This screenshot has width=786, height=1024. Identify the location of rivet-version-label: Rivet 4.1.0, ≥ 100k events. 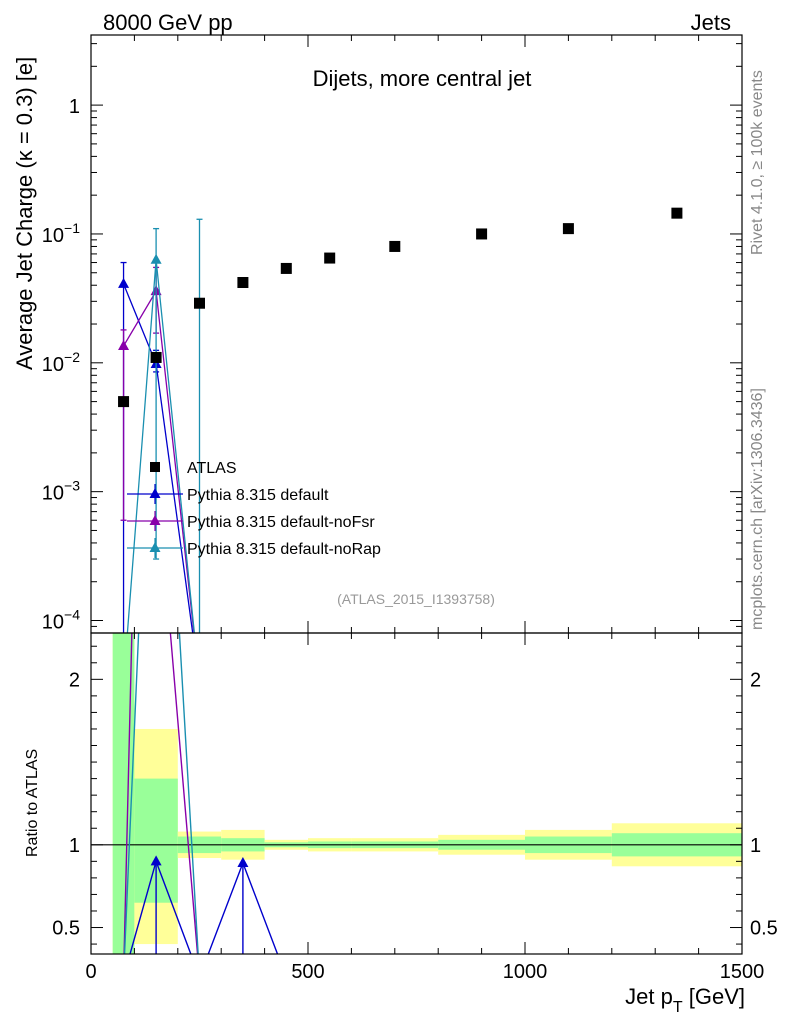
(757, 162).